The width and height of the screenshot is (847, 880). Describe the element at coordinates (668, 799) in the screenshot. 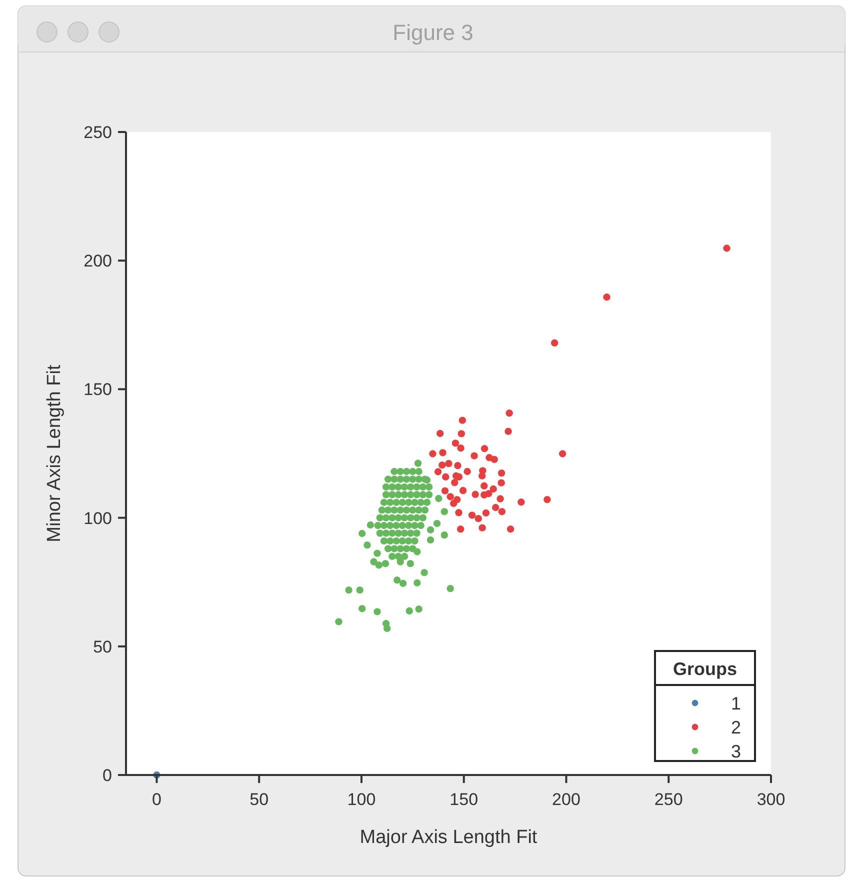

I see `x-tick-label: 250` at that location.